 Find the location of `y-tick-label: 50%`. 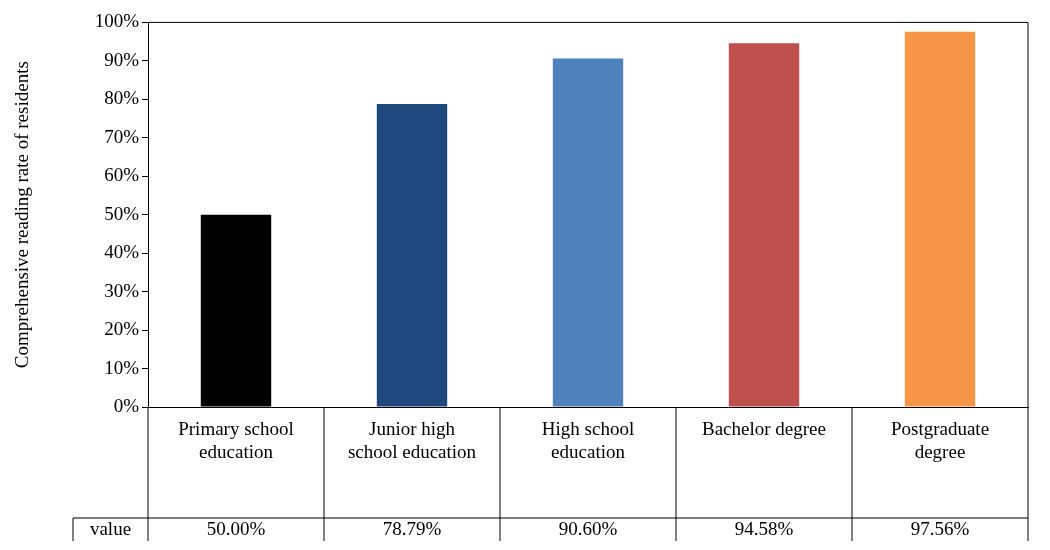

y-tick-label: 50% is located at coordinates (122, 213).